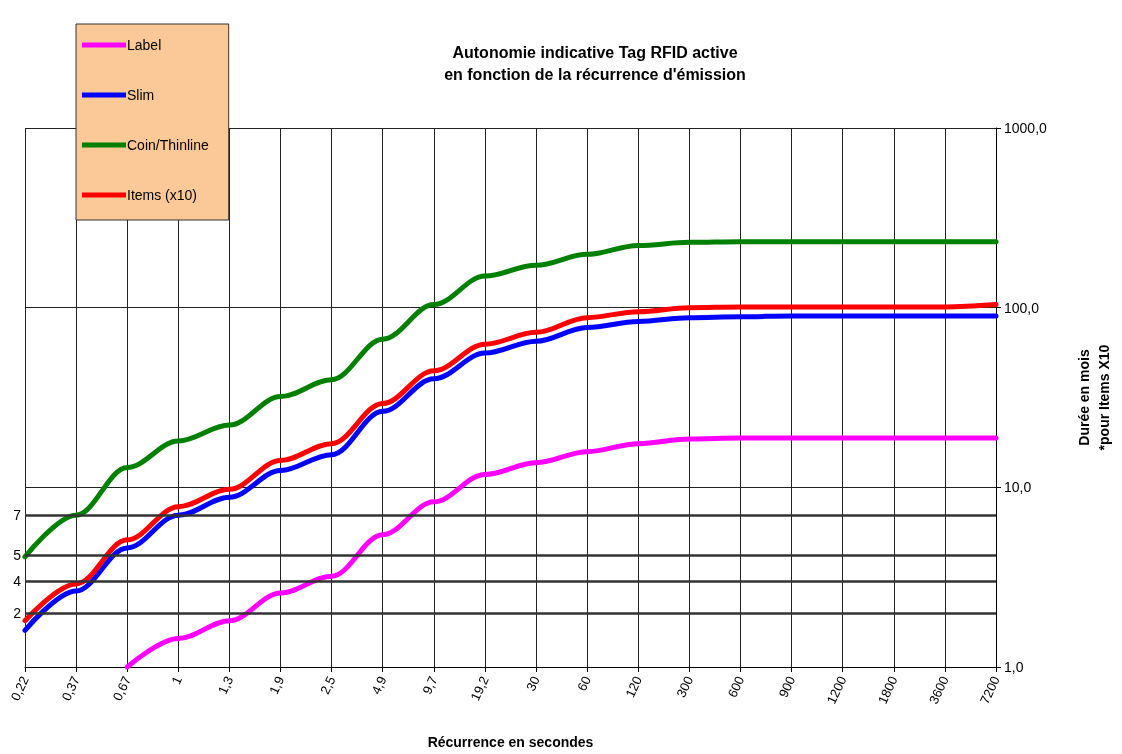 The width and height of the screenshot is (1122, 754). What do you see at coordinates (430, 685) in the screenshot?
I see `x-tick-label: 9,7` at bounding box center [430, 685].